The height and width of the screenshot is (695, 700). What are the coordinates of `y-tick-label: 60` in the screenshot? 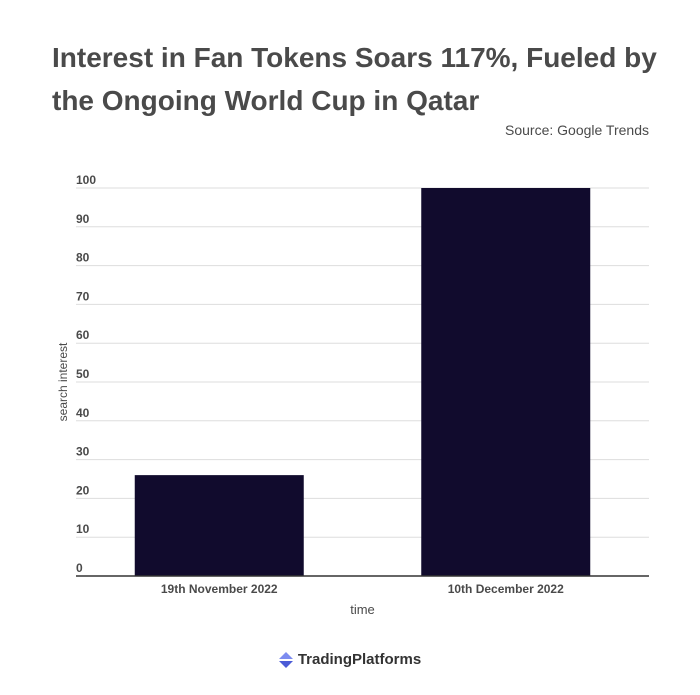 It's located at (83, 335).